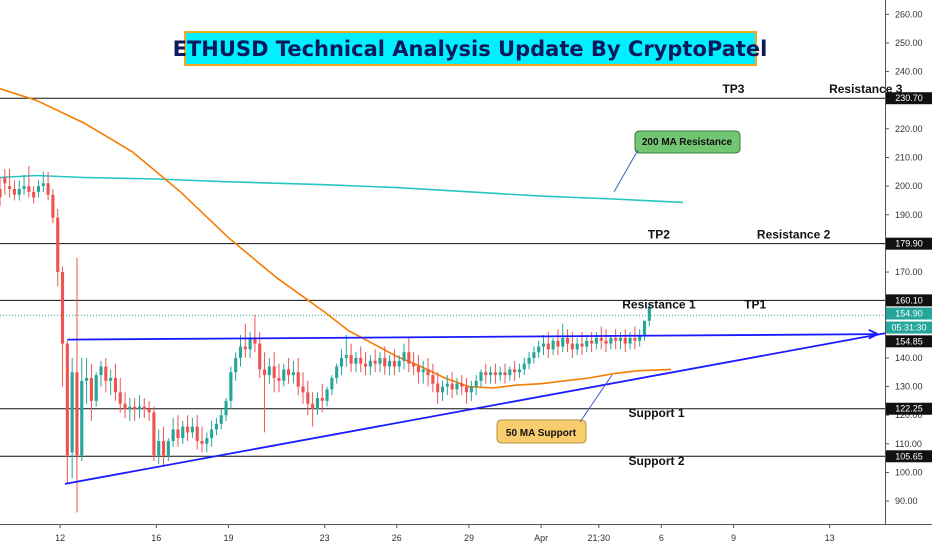  What do you see at coordinates (397, 538) in the screenshot?
I see `x-tick-label: 26` at bounding box center [397, 538].